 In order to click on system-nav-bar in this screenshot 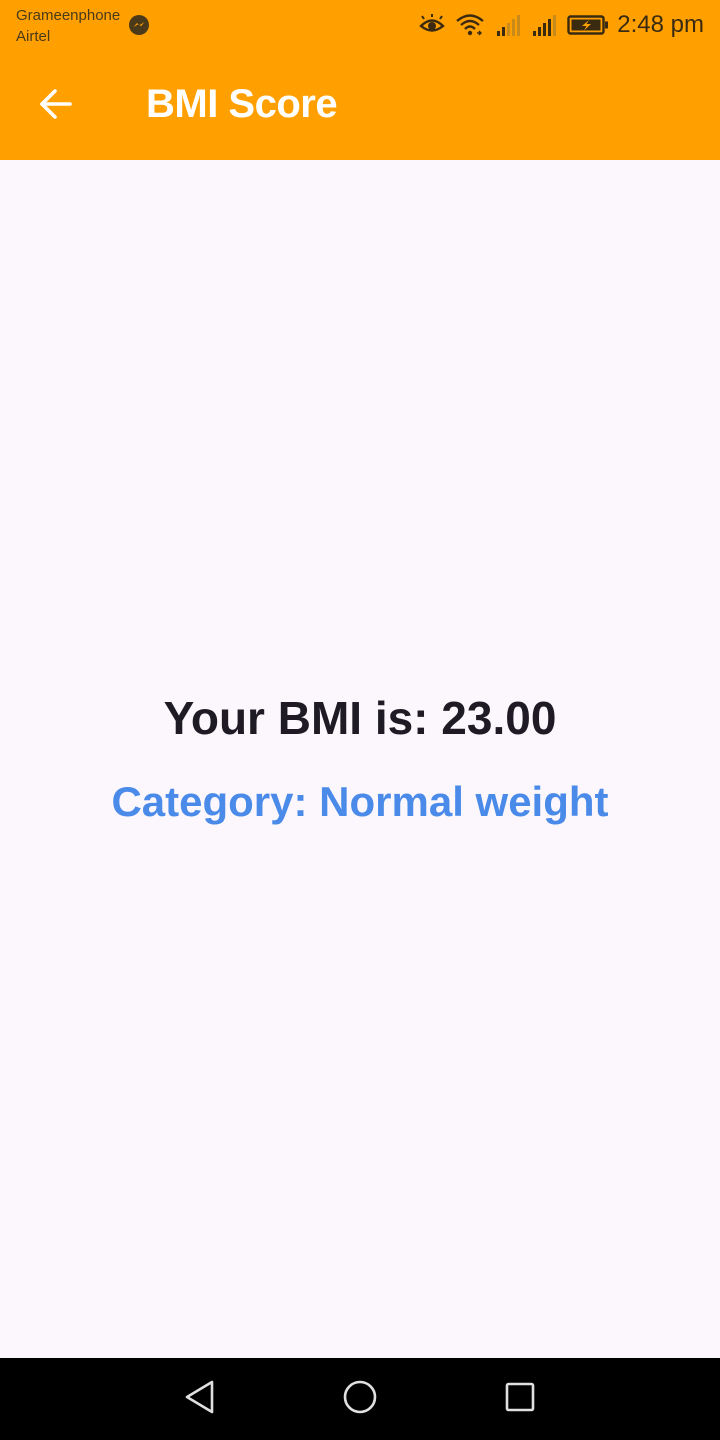, I will do `click(360, 1399)`.